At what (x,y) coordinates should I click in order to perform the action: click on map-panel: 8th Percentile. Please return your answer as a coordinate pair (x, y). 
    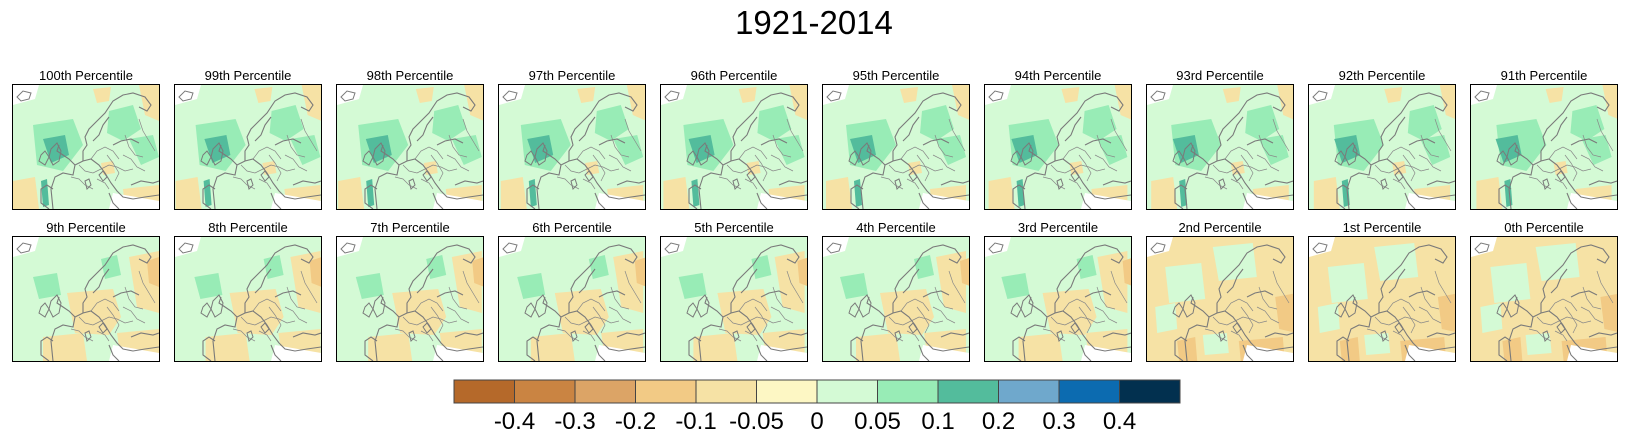
    Looking at the image, I should click on (248, 292).